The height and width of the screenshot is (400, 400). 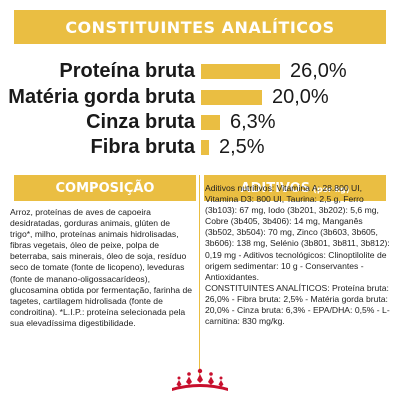 I want to click on banner-title: CONSTITUINTES ANALÍTICOS, so click(x=200, y=27).